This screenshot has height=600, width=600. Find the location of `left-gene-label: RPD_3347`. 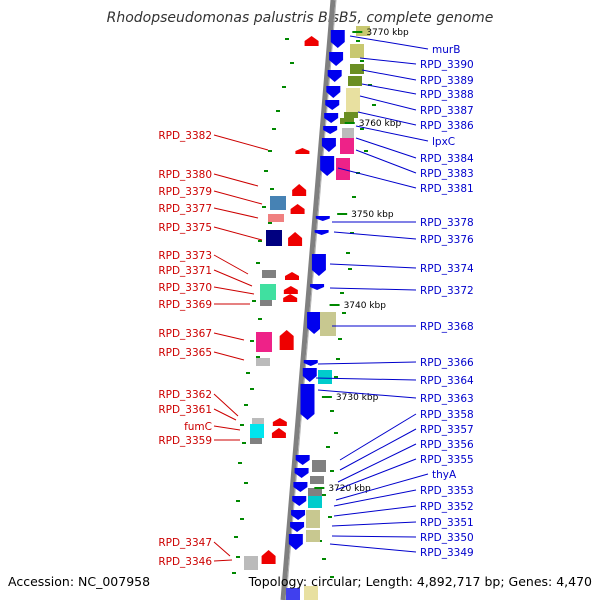

left-gene-label: RPD_3347 is located at coordinates (185, 543).